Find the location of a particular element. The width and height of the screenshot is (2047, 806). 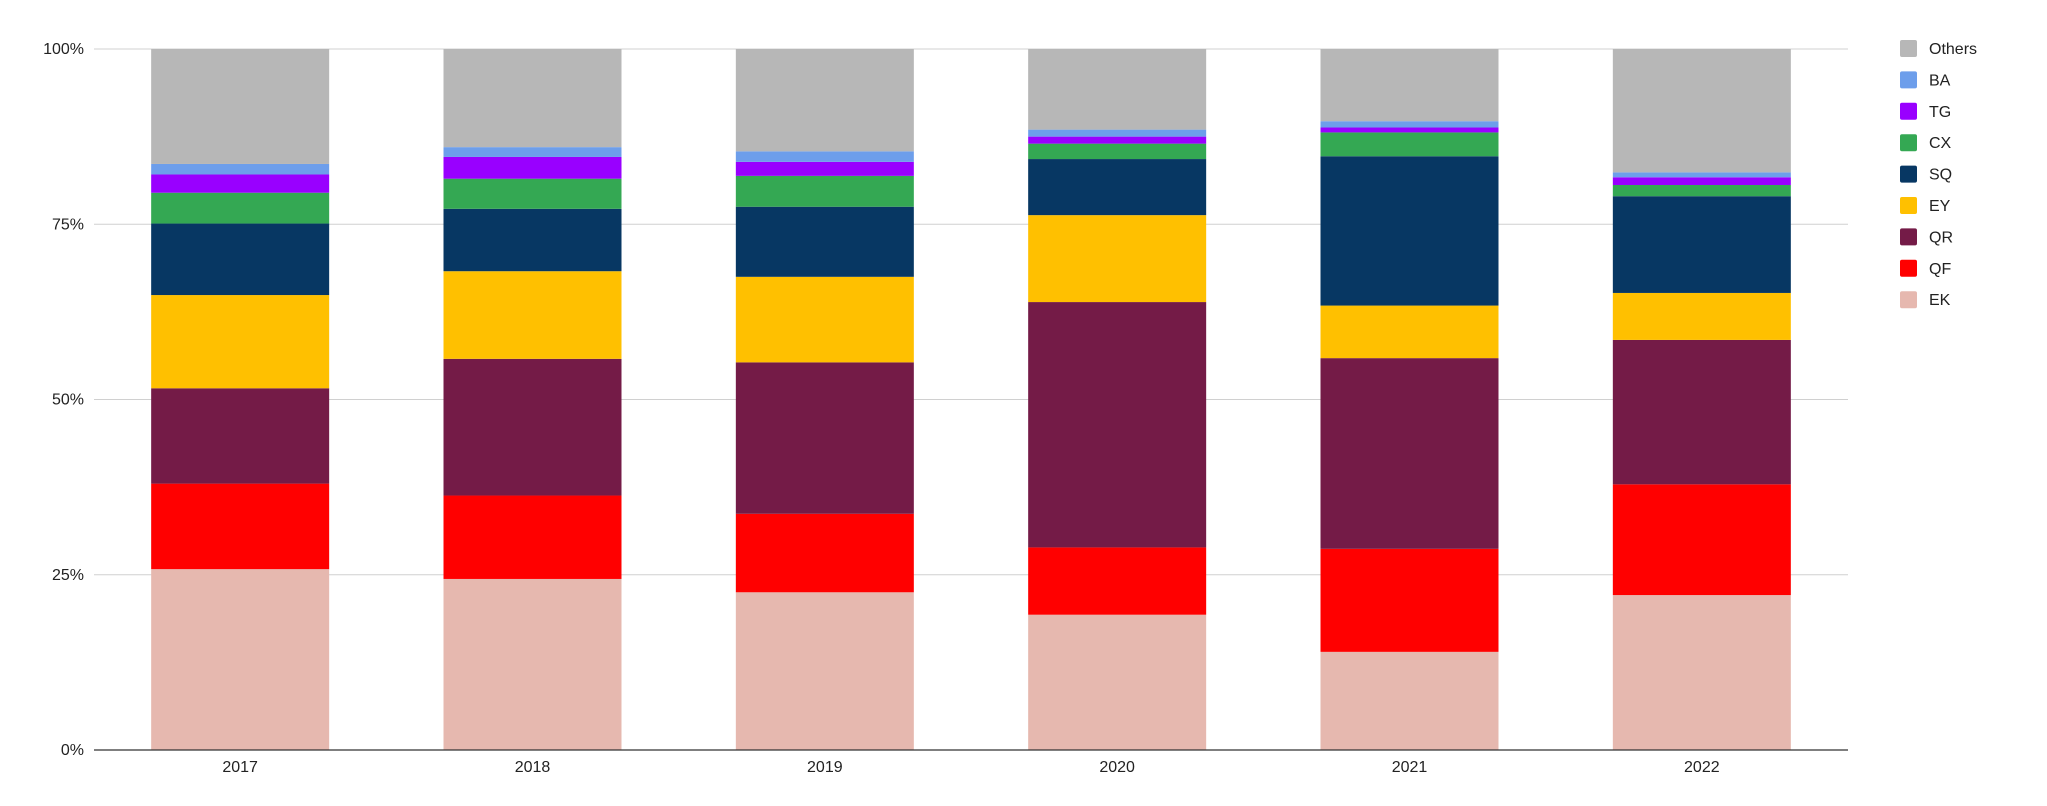

legend-swatch-ek is located at coordinates (1908, 300).